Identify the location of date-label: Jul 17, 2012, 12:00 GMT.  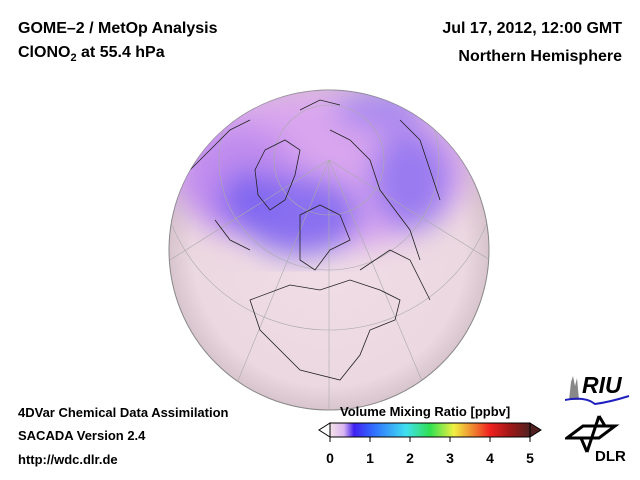
(532, 28).